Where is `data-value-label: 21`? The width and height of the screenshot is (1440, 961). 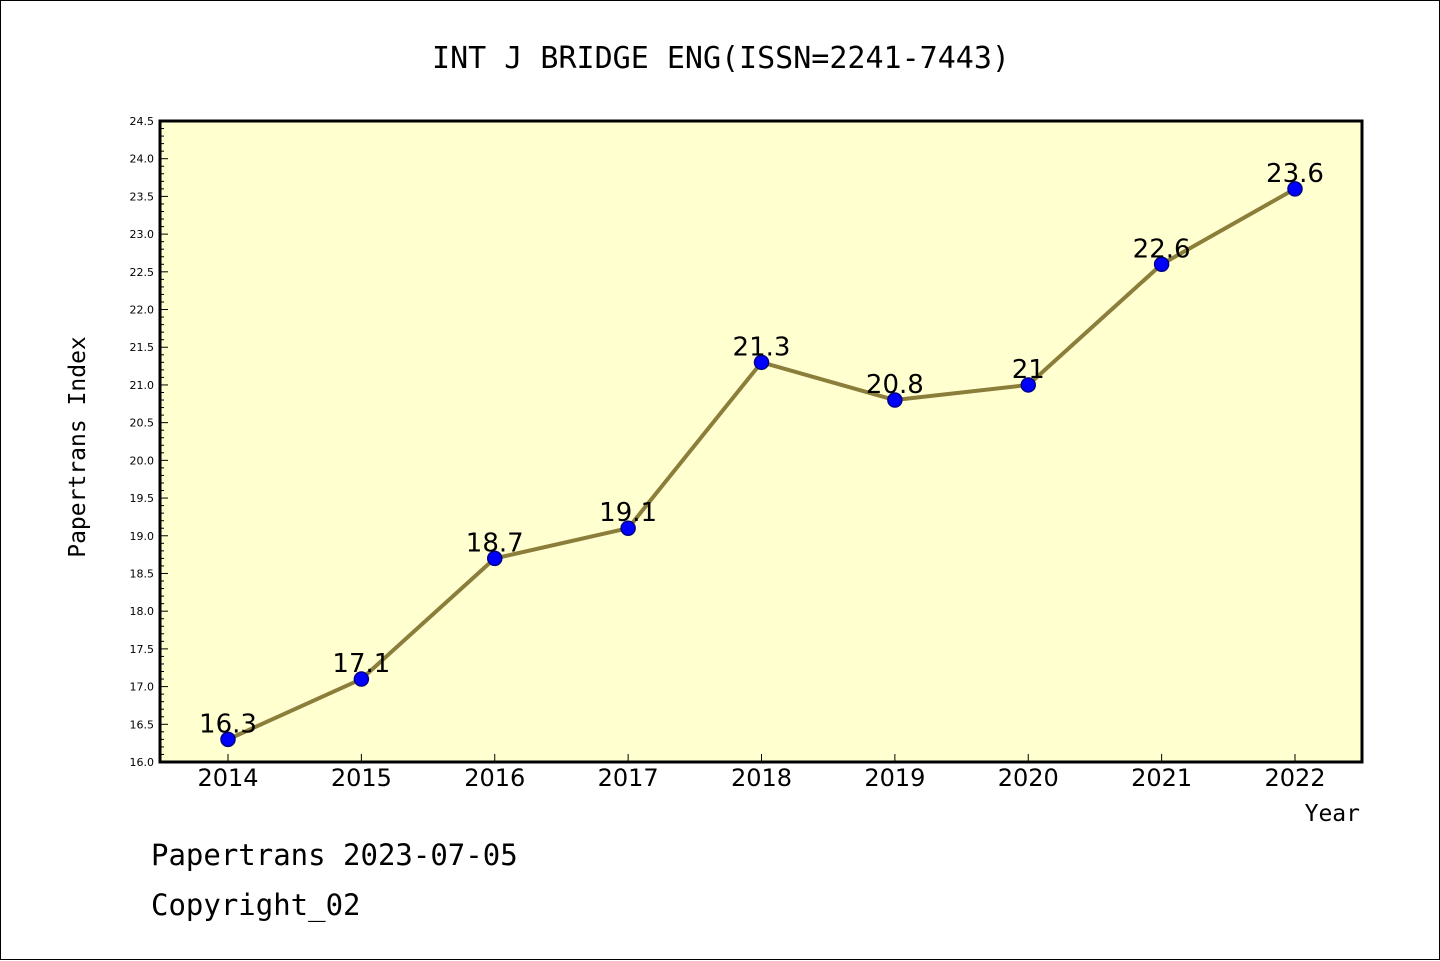
data-value-label: 21 is located at coordinates (1028, 370).